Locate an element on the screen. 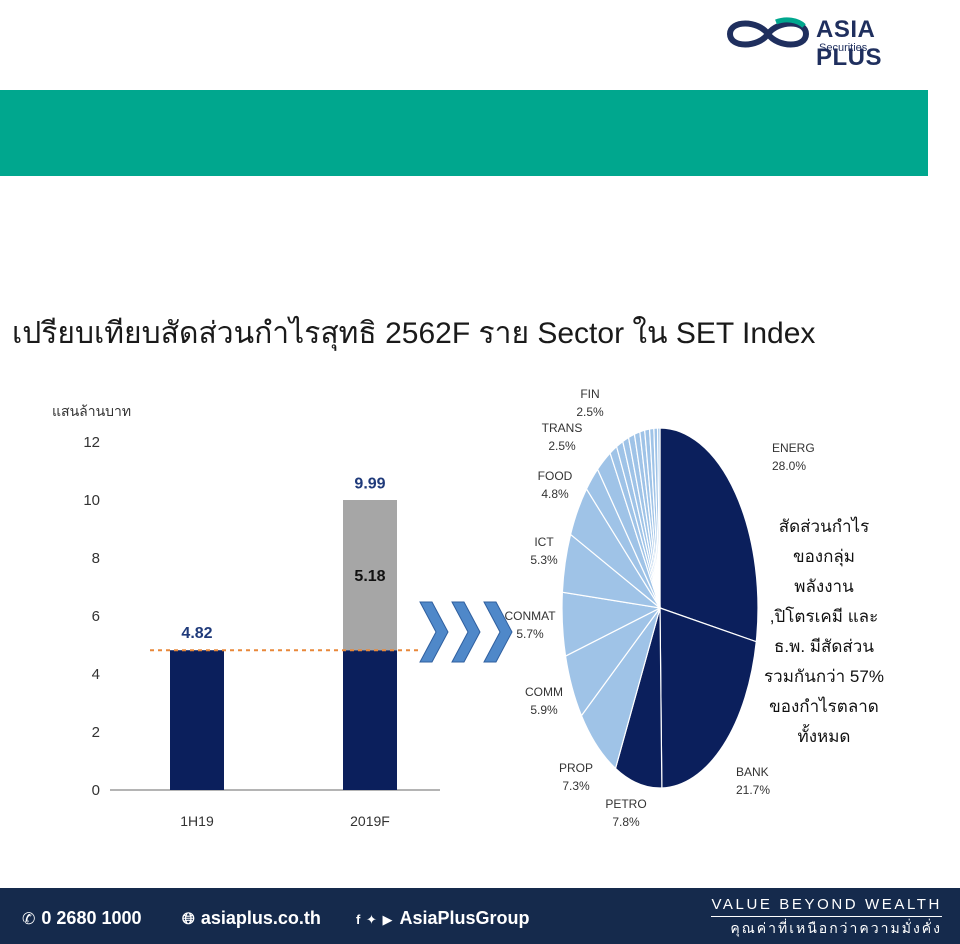  footer-tagline-thai: คุณค่าที่เหนือกว่าความมั่งคั่ง is located at coordinates (836, 928).